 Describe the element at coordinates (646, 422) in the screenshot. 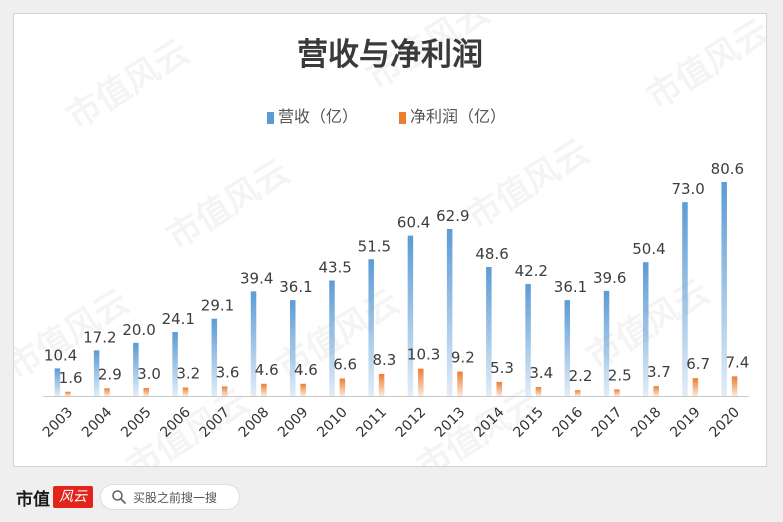

I see `x-tick-label: 2018` at that location.